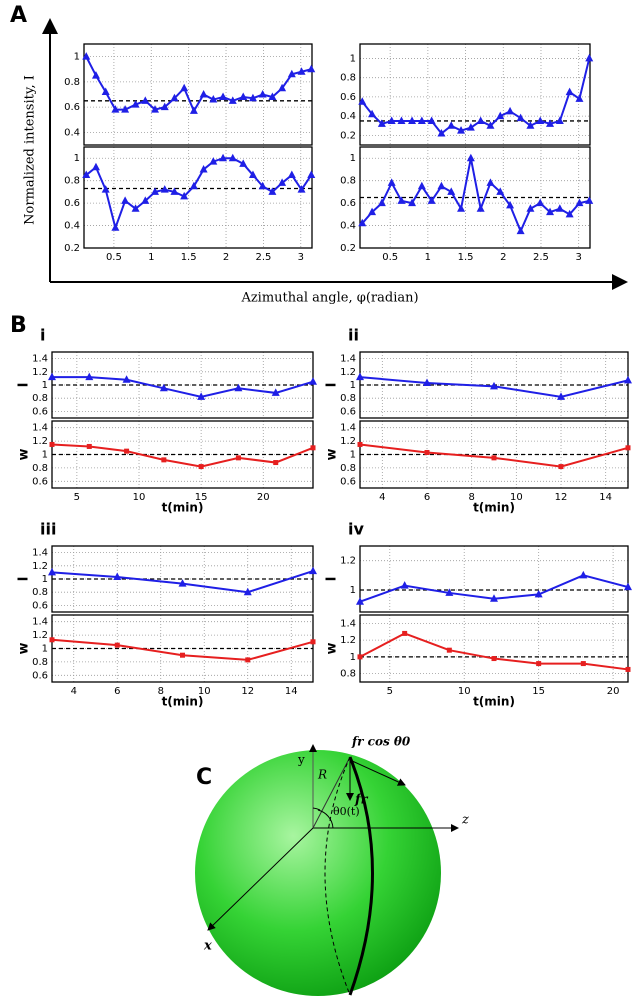  I want to click on x-tick-label: 14, so click(605, 497).